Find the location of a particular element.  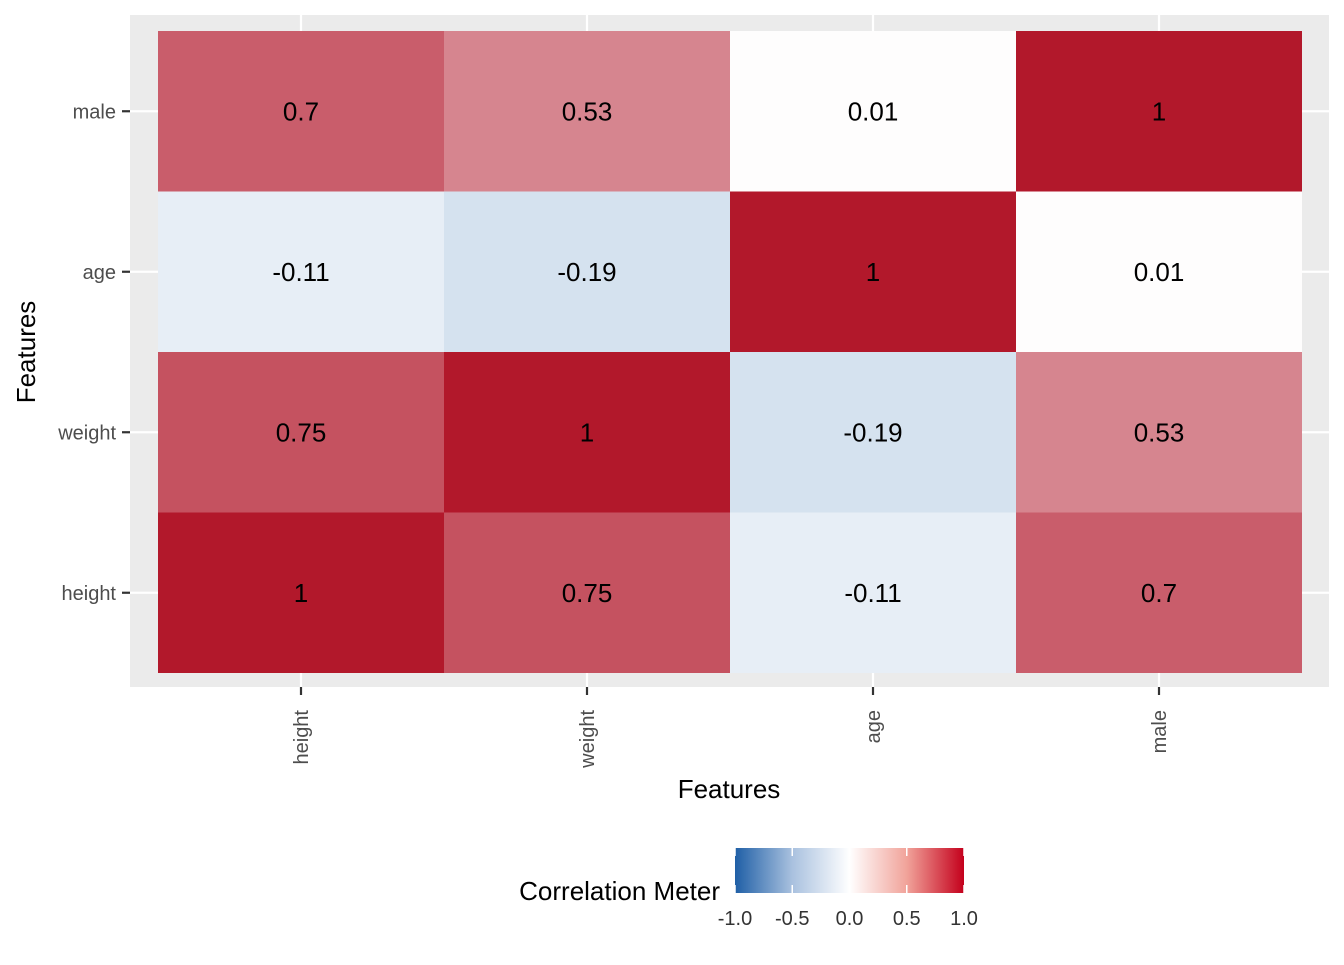

x-axis-tick-label: age is located at coordinates (874, 726).